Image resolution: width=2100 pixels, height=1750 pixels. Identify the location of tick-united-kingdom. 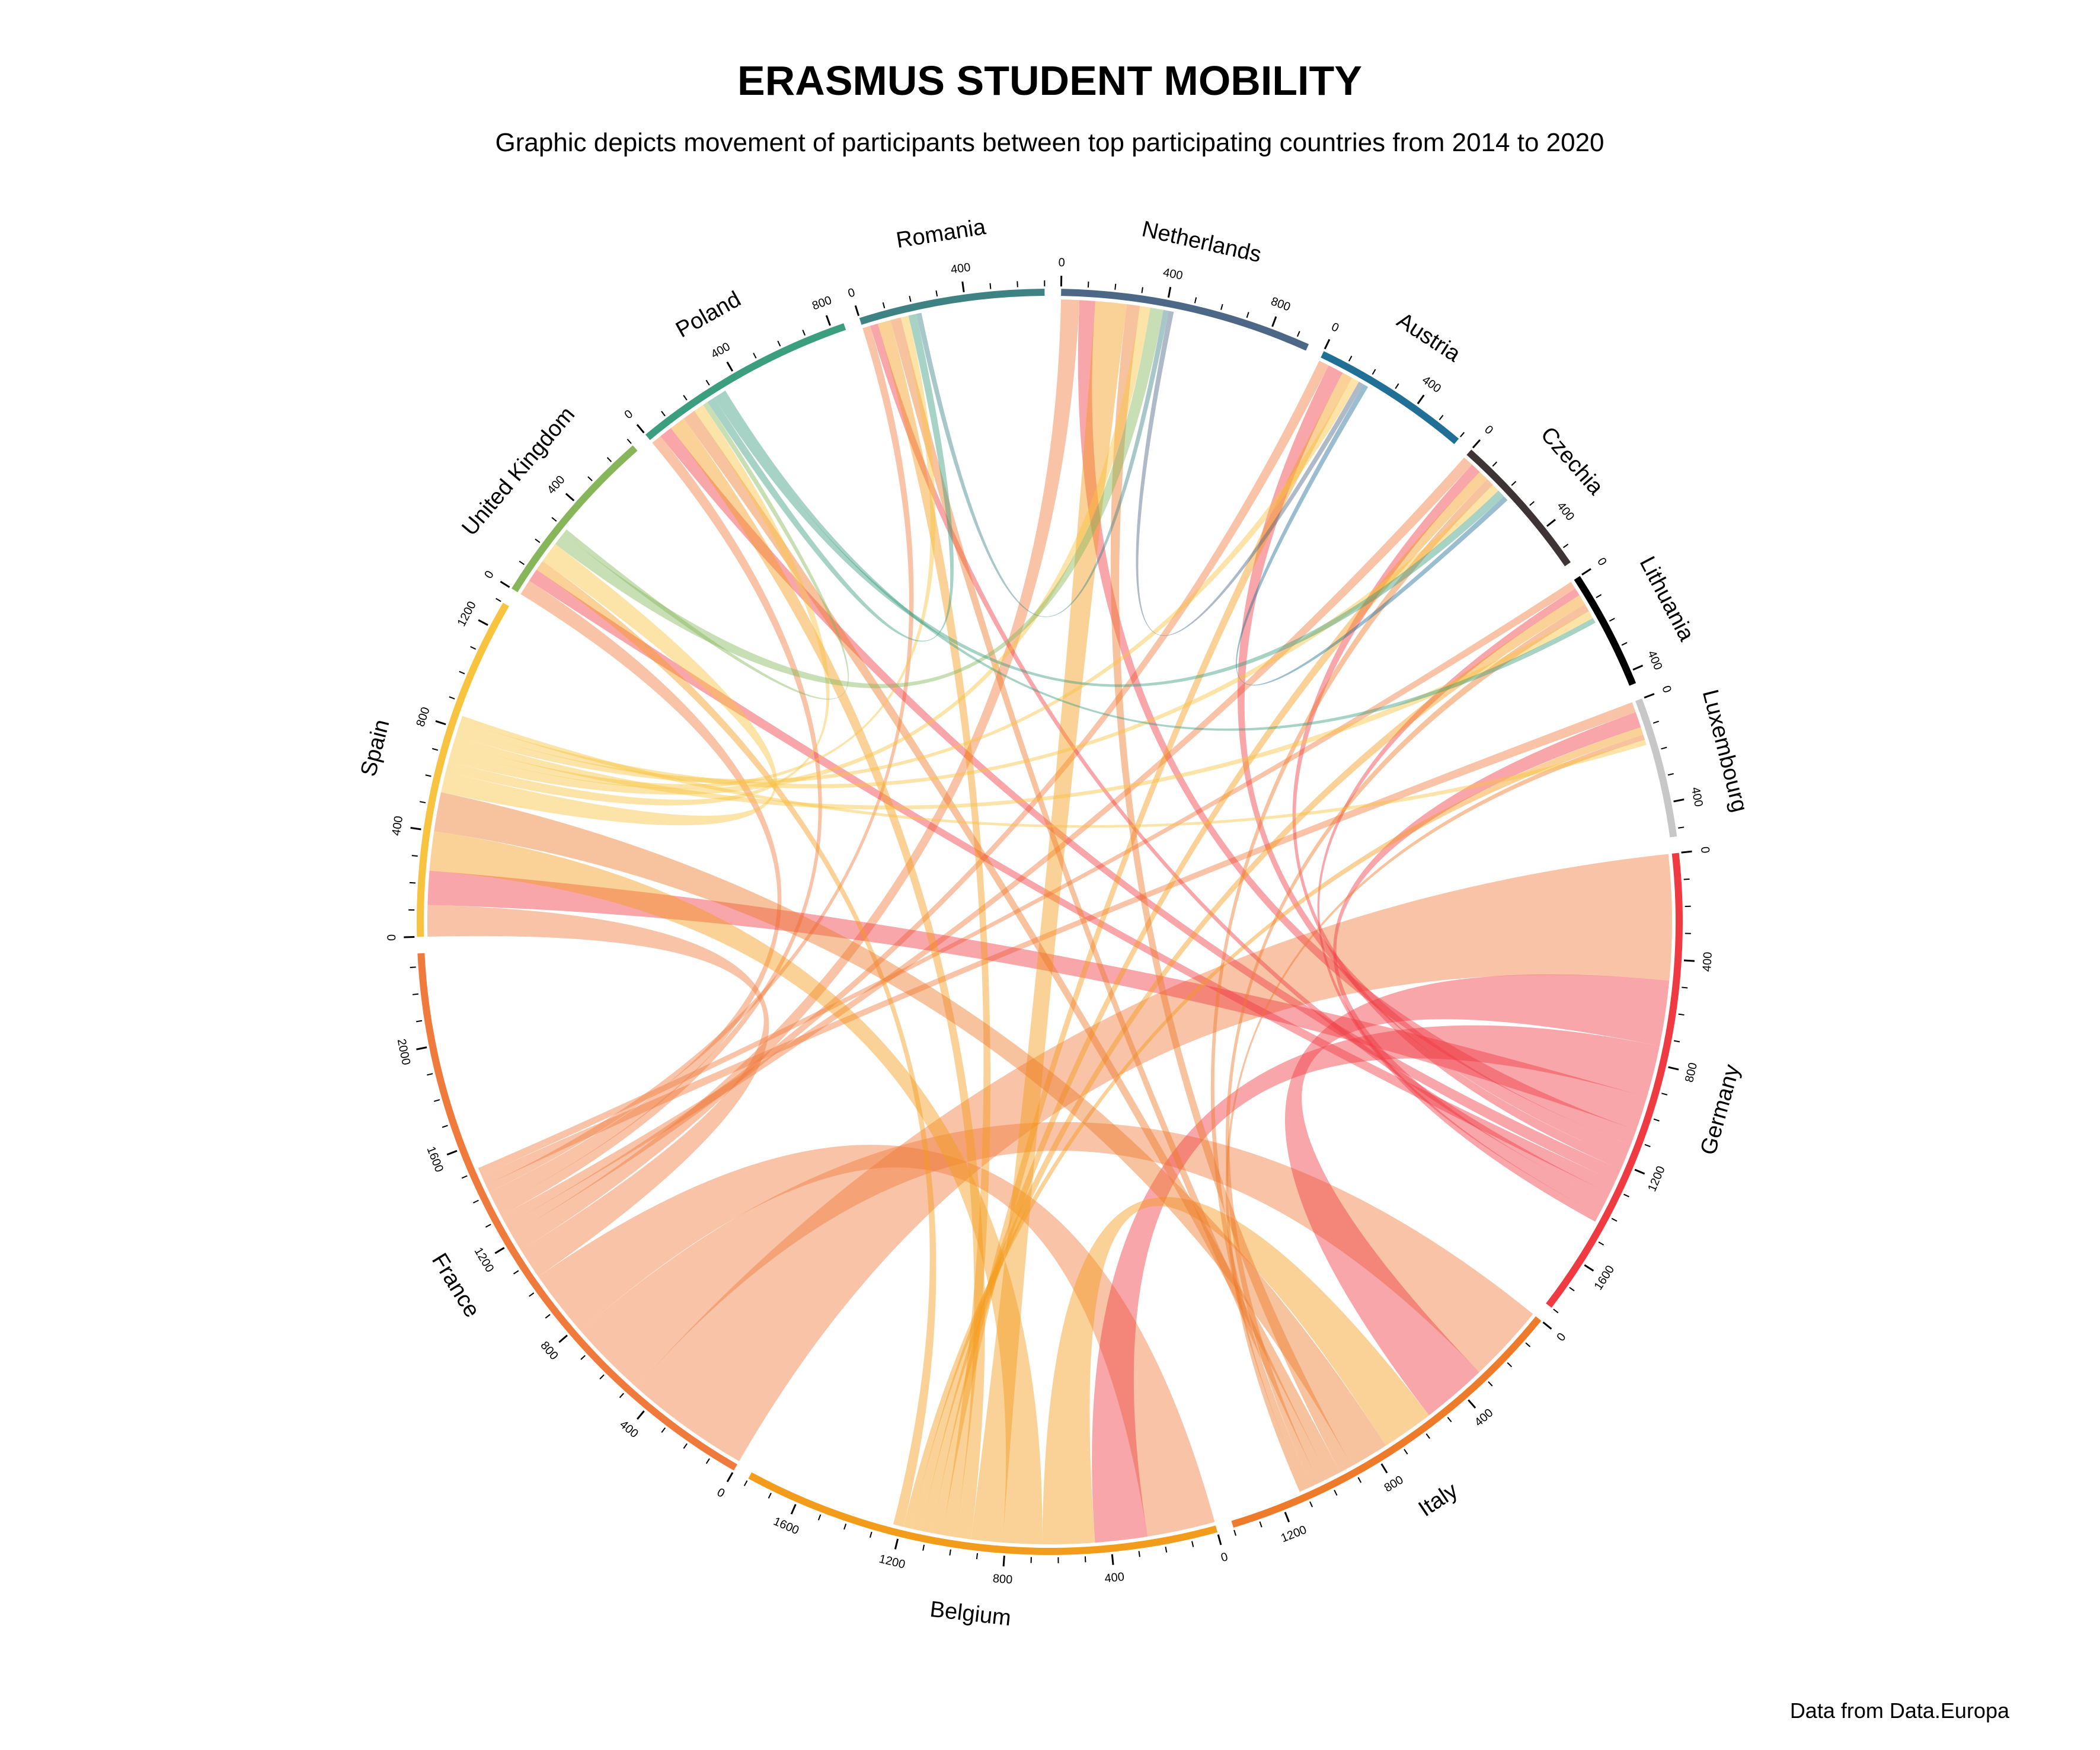
(590, 479).